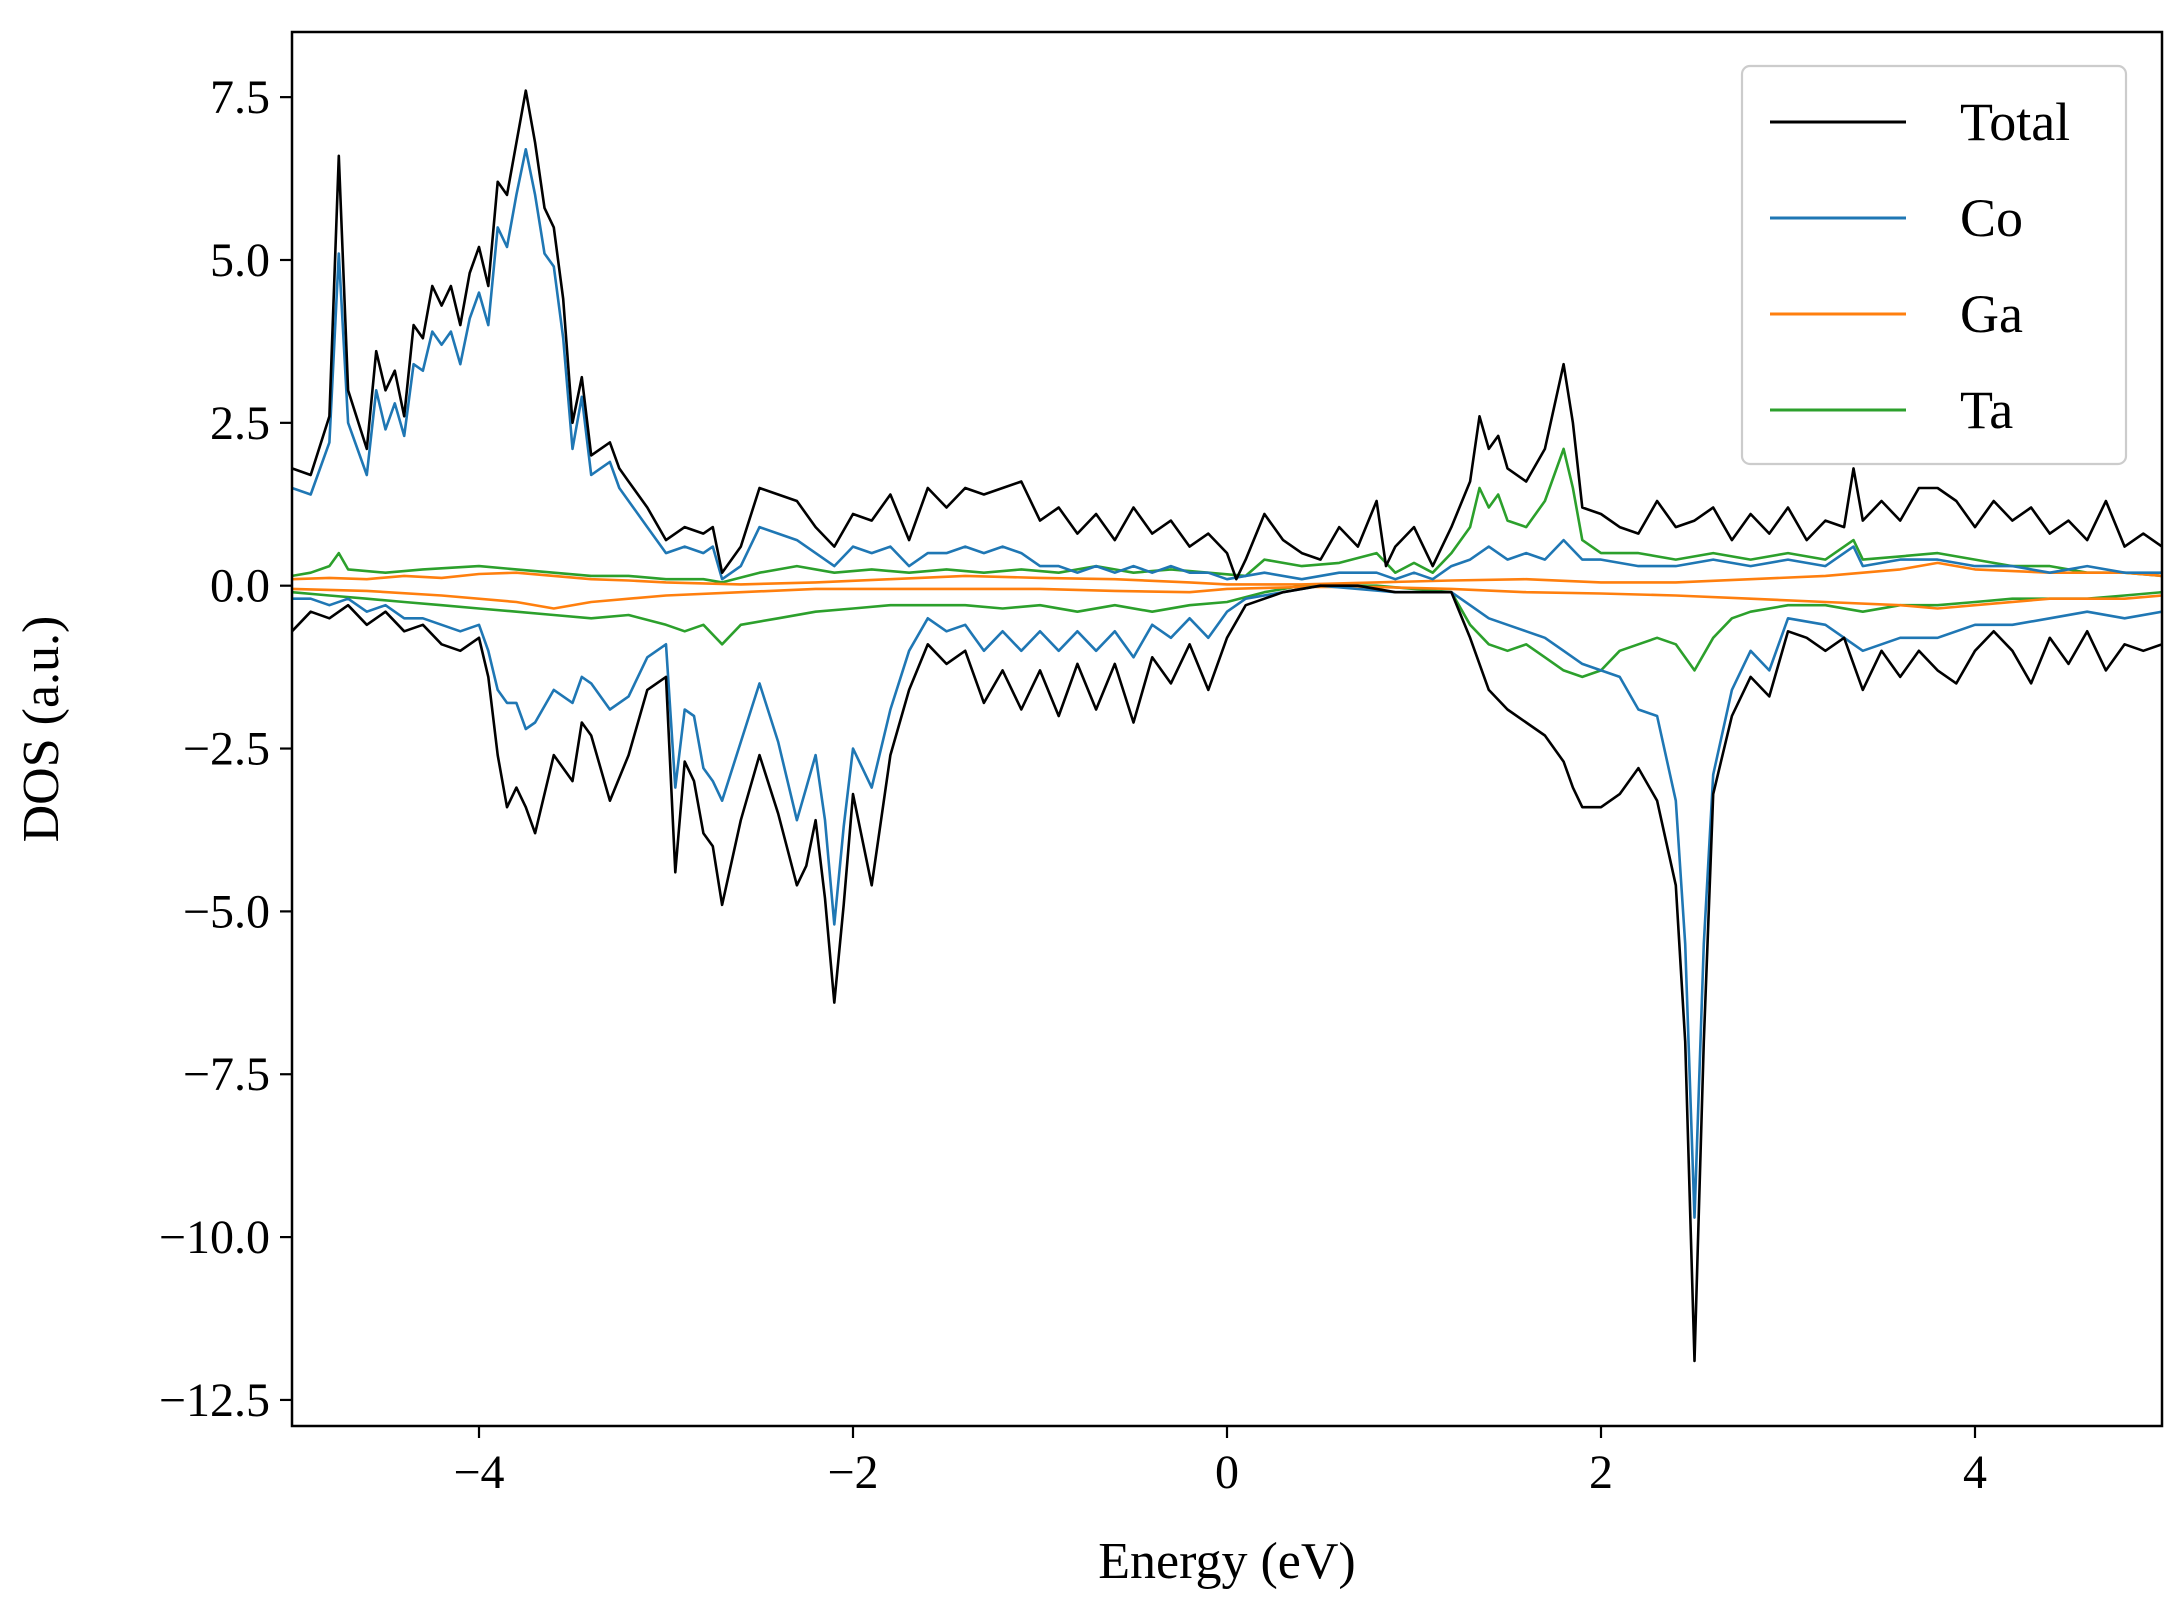 This screenshot has height=1617, width=2184. What do you see at coordinates (1991, 314) in the screenshot?
I see `legend-label: Ga` at bounding box center [1991, 314].